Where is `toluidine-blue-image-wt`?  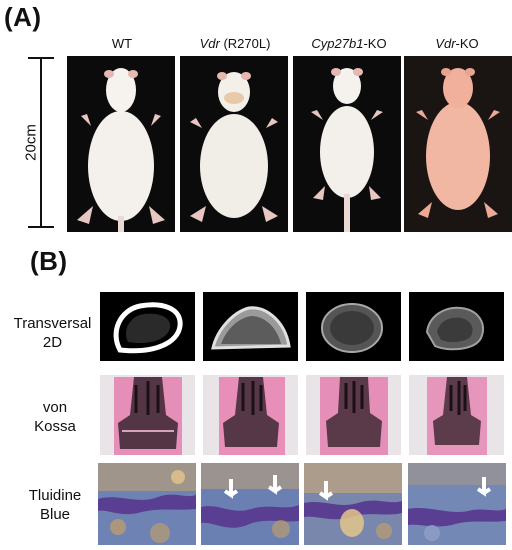 toluidine-blue-image-wt is located at coordinates (147, 504).